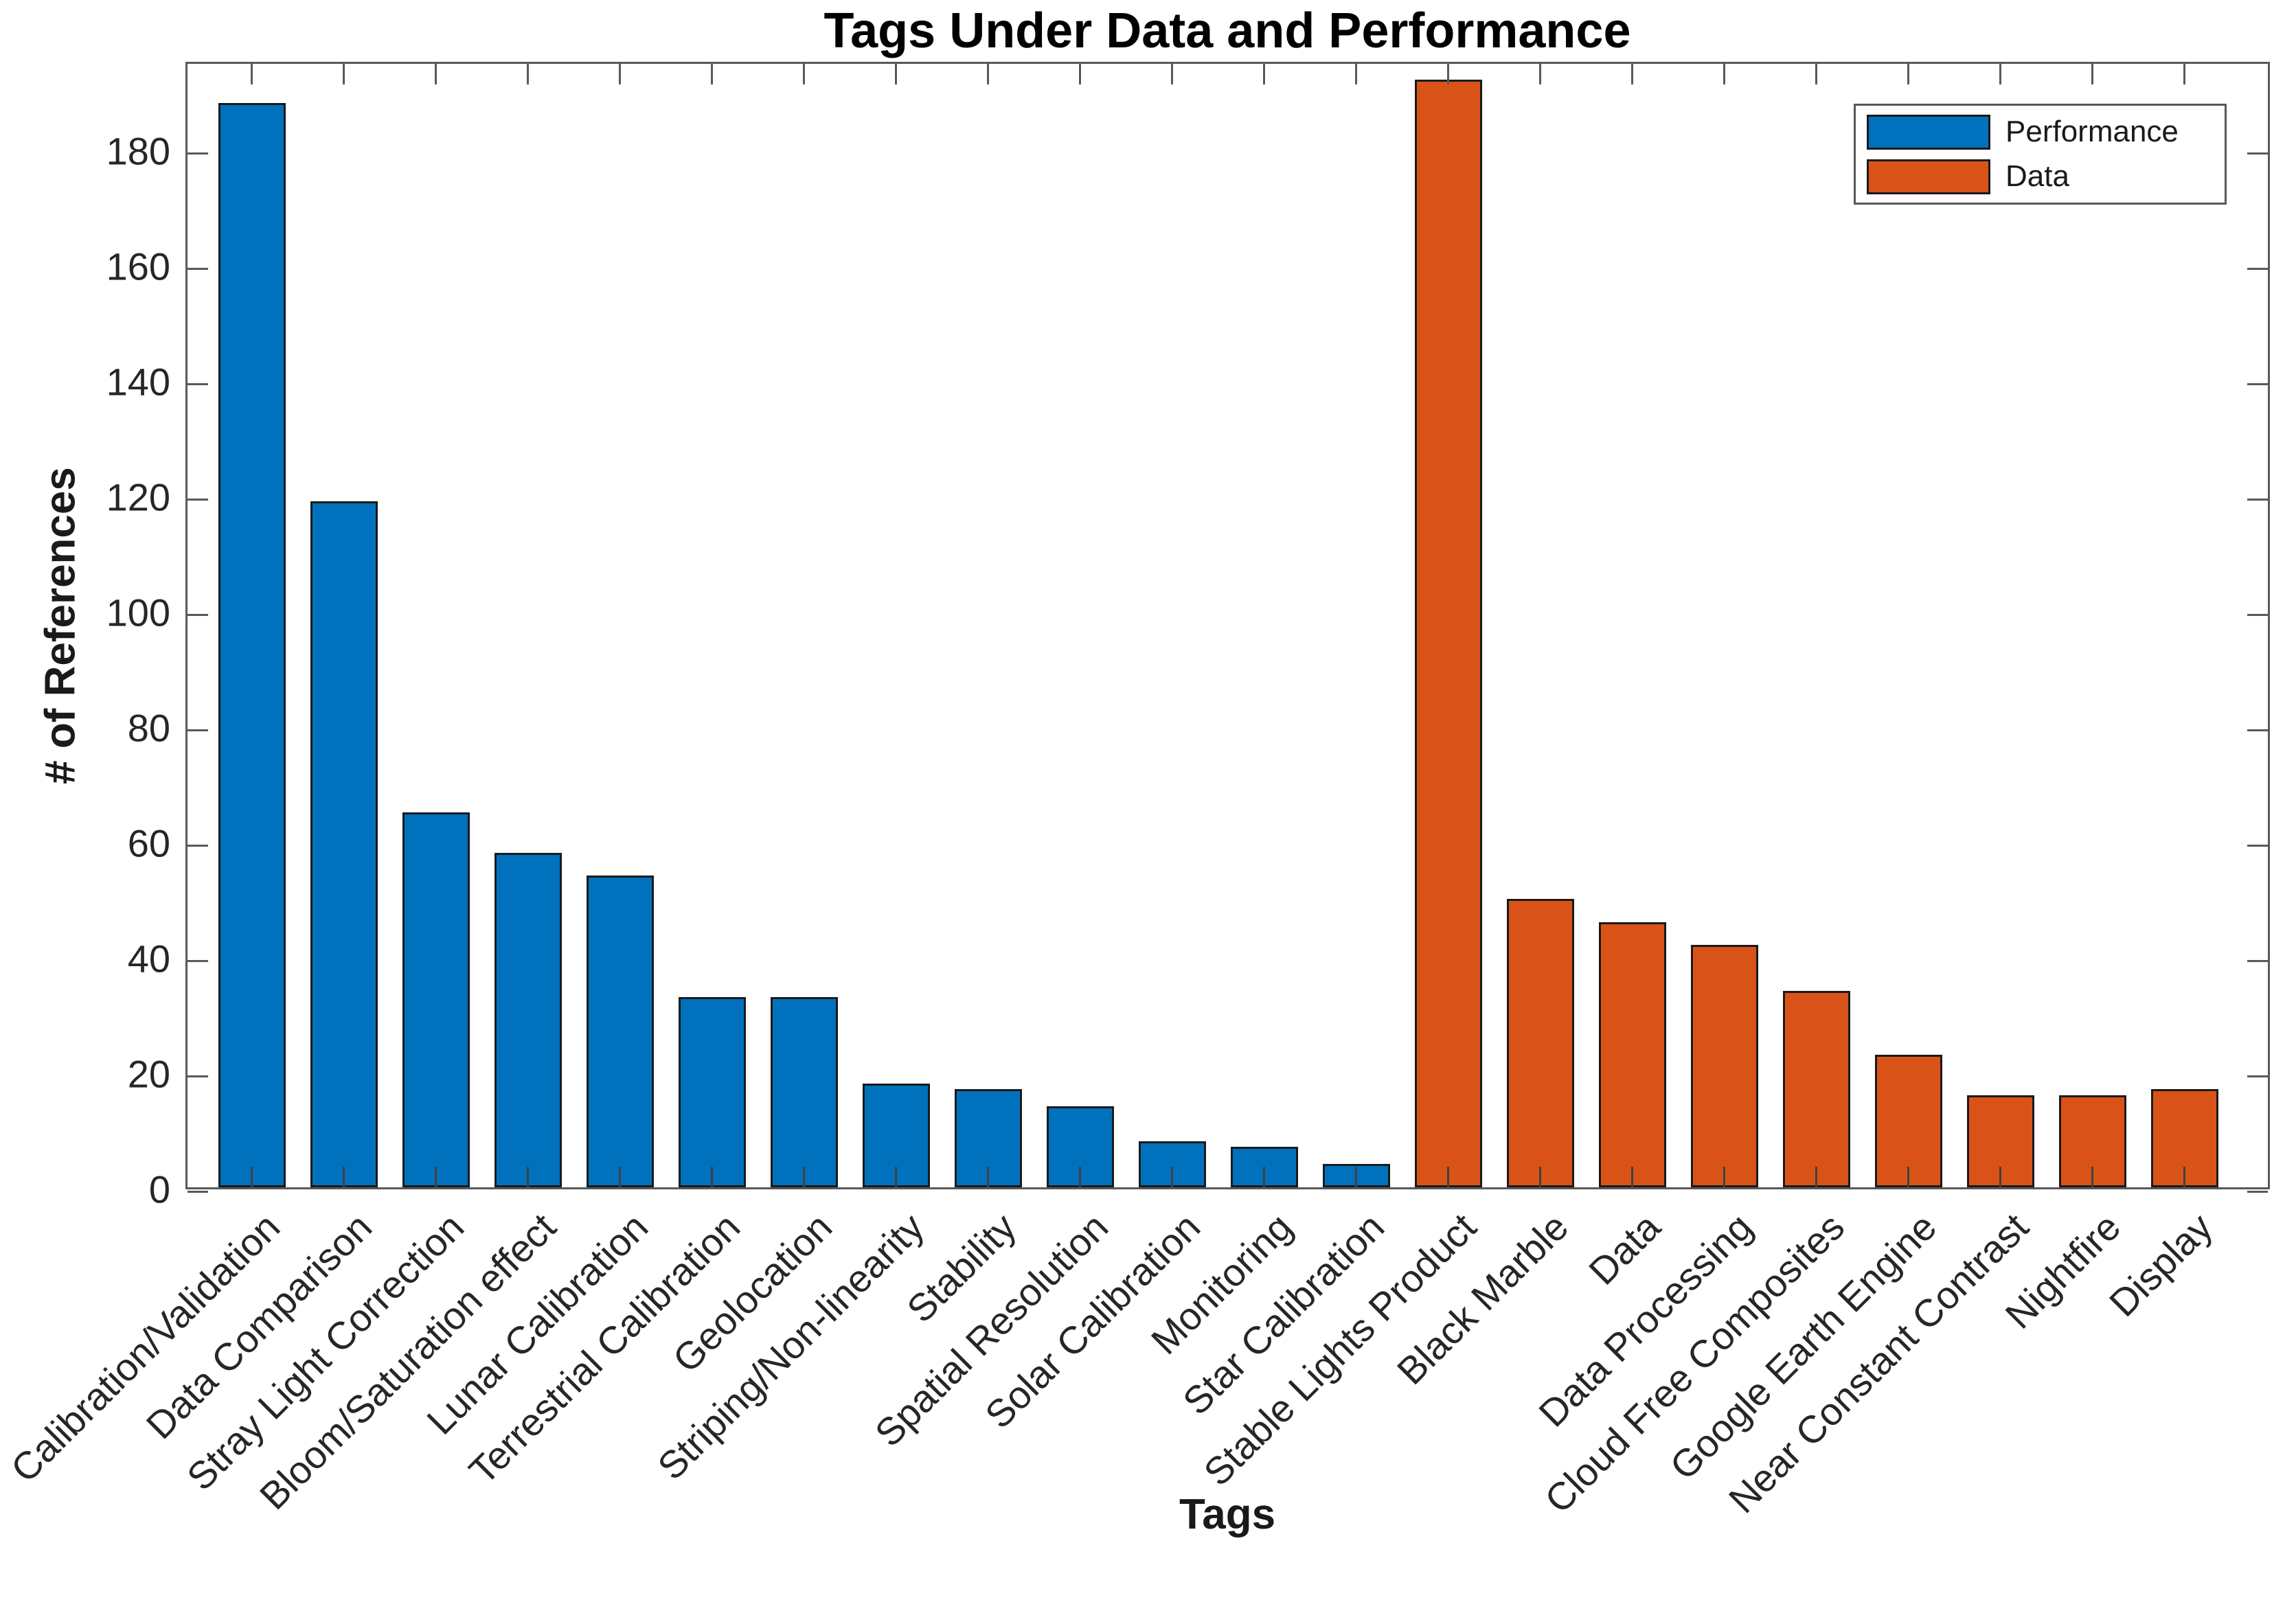  Describe the element at coordinates (2040, 154) in the screenshot. I see `legend: Performance Data` at that location.